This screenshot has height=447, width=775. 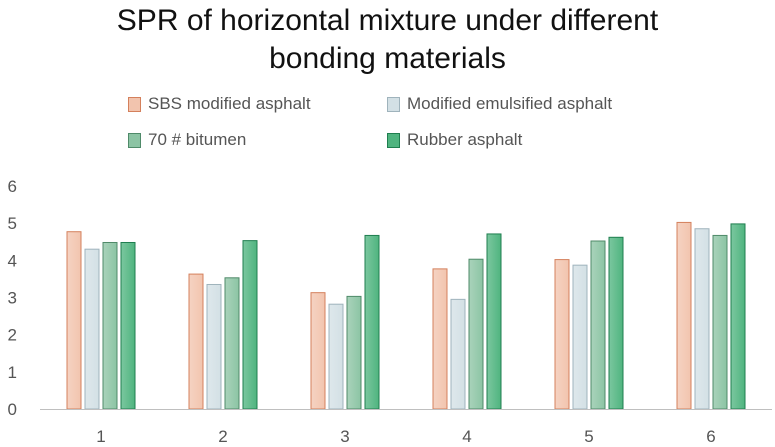 What do you see at coordinates (12, 372) in the screenshot?
I see `y-tick-label: 1` at bounding box center [12, 372].